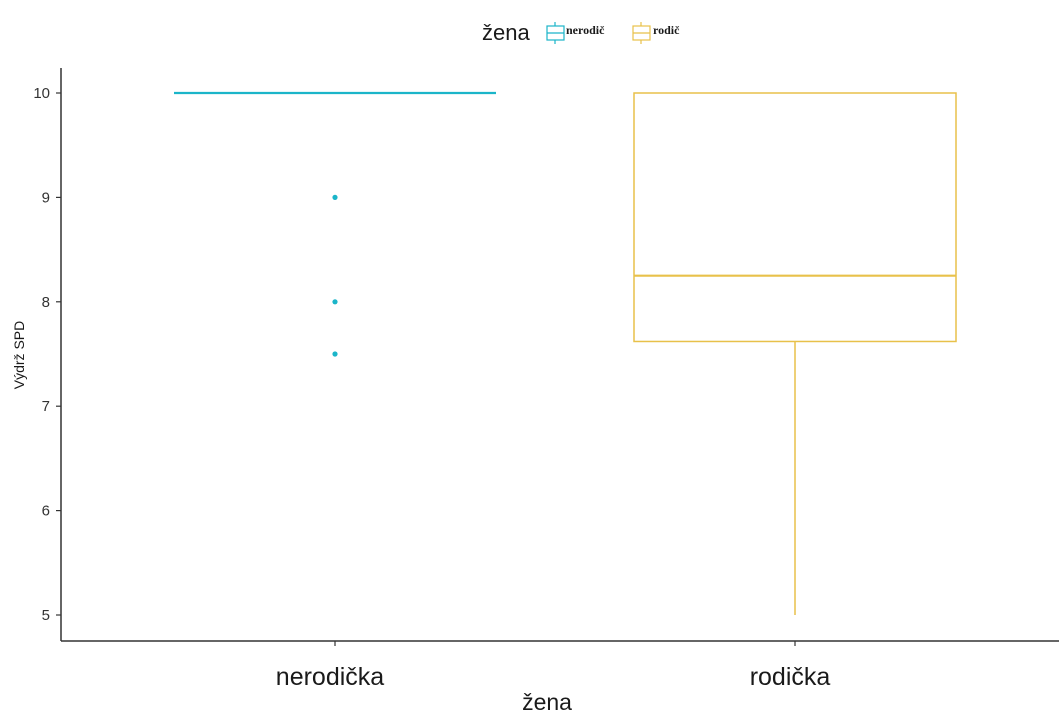 This screenshot has width=1059, height=713. Describe the element at coordinates (641, 33) in the screenshot. I see `legend-key-rodic` at that location.